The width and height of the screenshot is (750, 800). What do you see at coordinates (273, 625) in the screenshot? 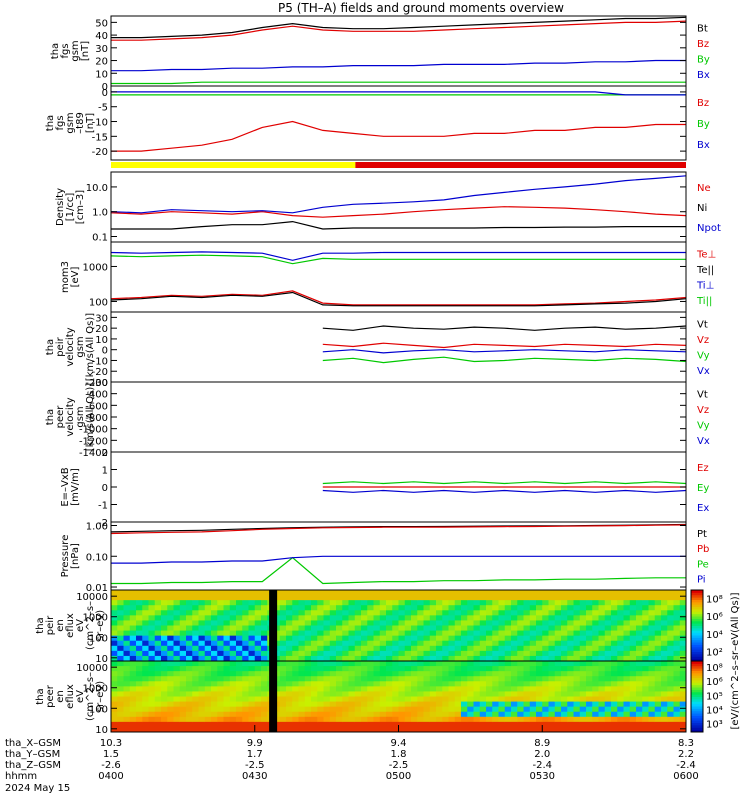
I see `data-gap` at bounding box center [273, 625].